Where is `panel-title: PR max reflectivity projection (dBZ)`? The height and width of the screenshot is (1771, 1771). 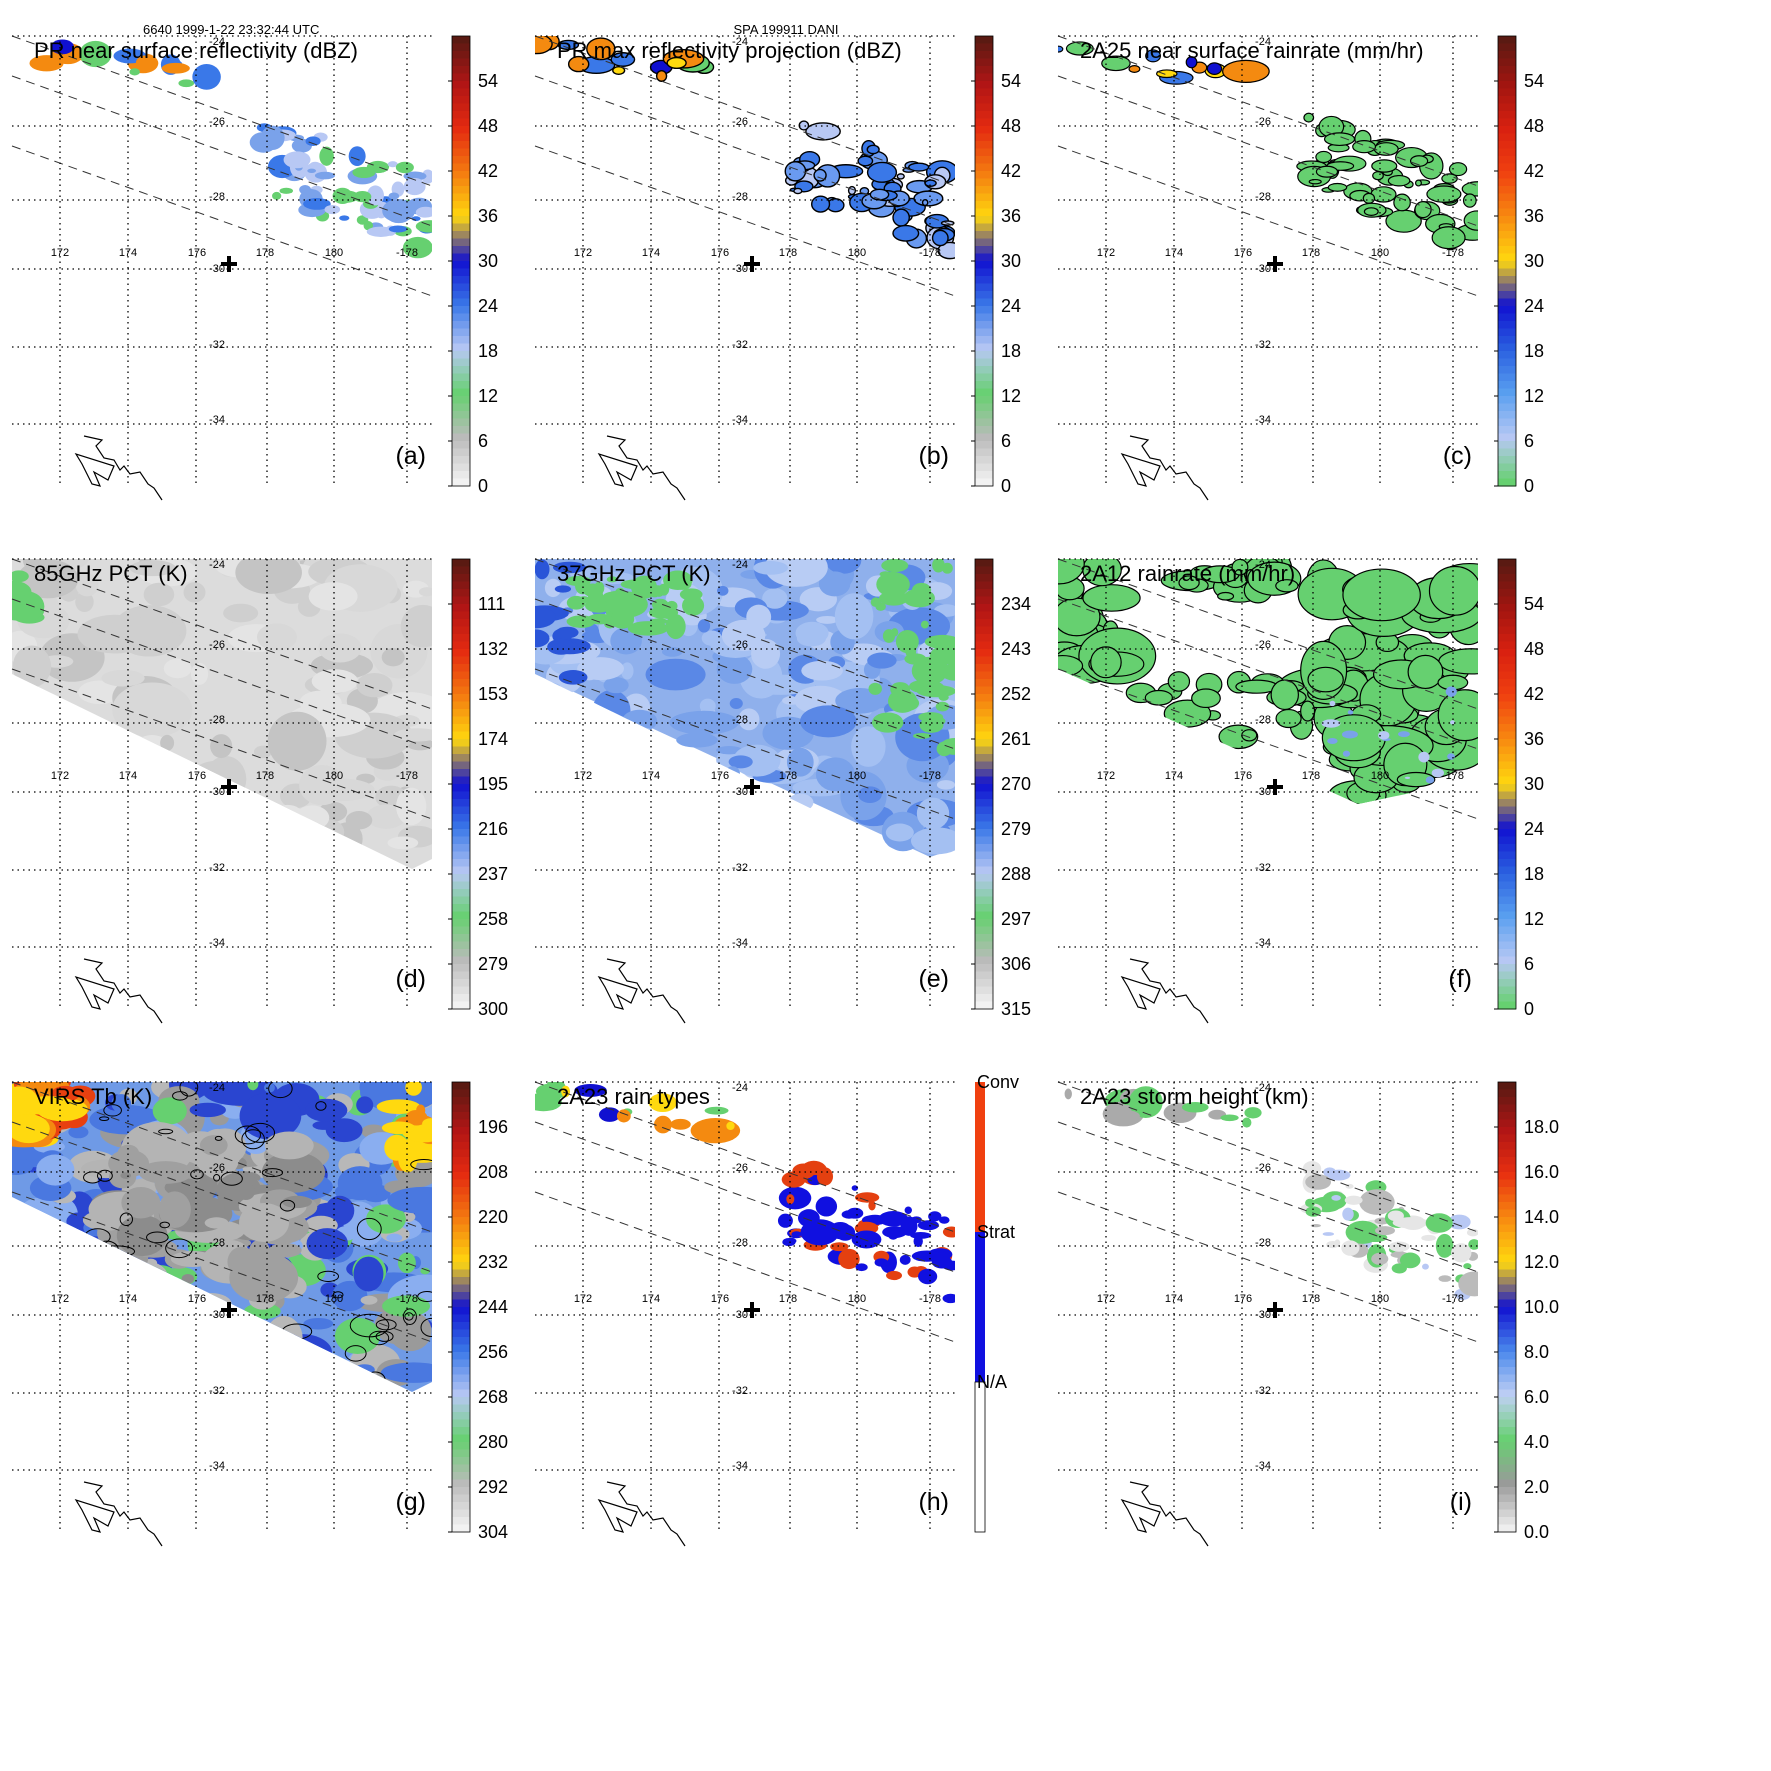
panel-title: PR max reflectivity projection (dBZ) is located at coordinates (729, 50).